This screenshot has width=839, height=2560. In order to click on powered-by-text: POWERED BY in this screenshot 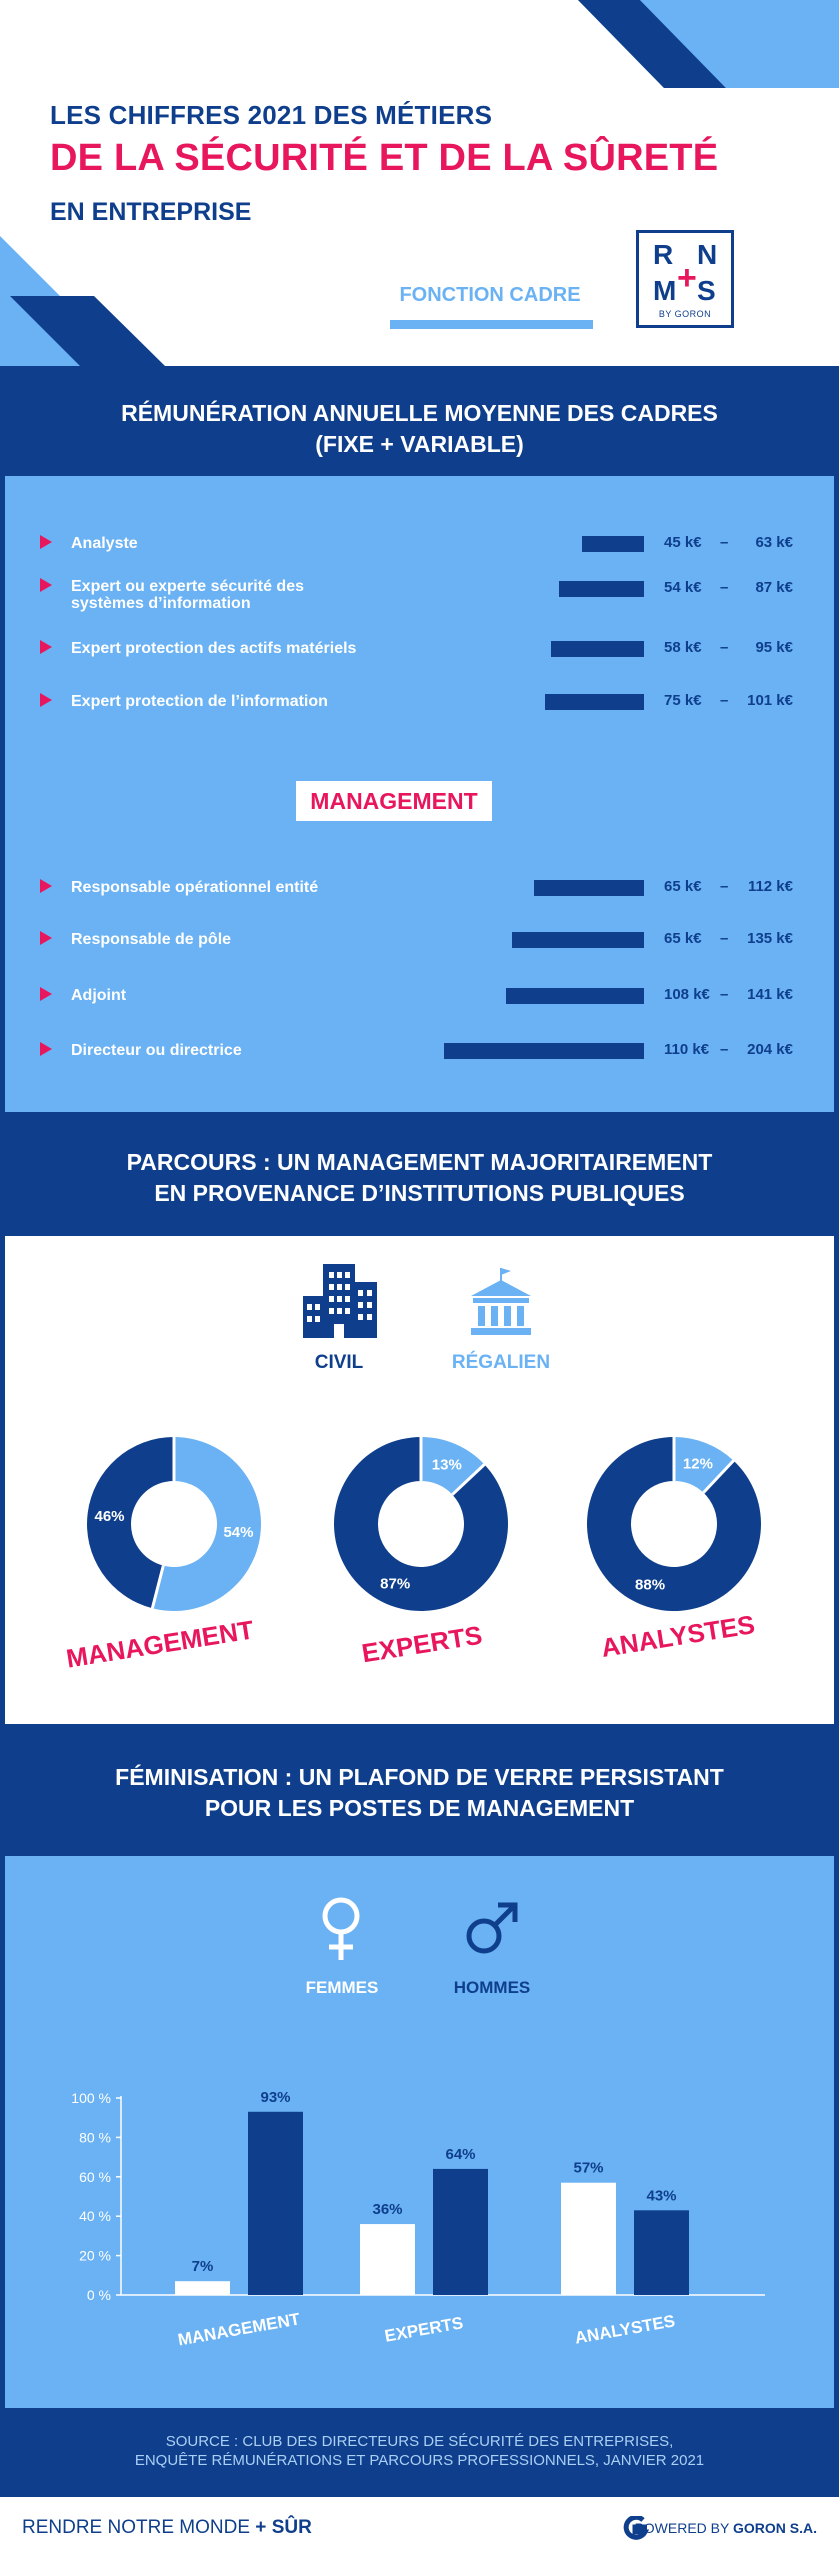, I will do `click(683, 2528)`.